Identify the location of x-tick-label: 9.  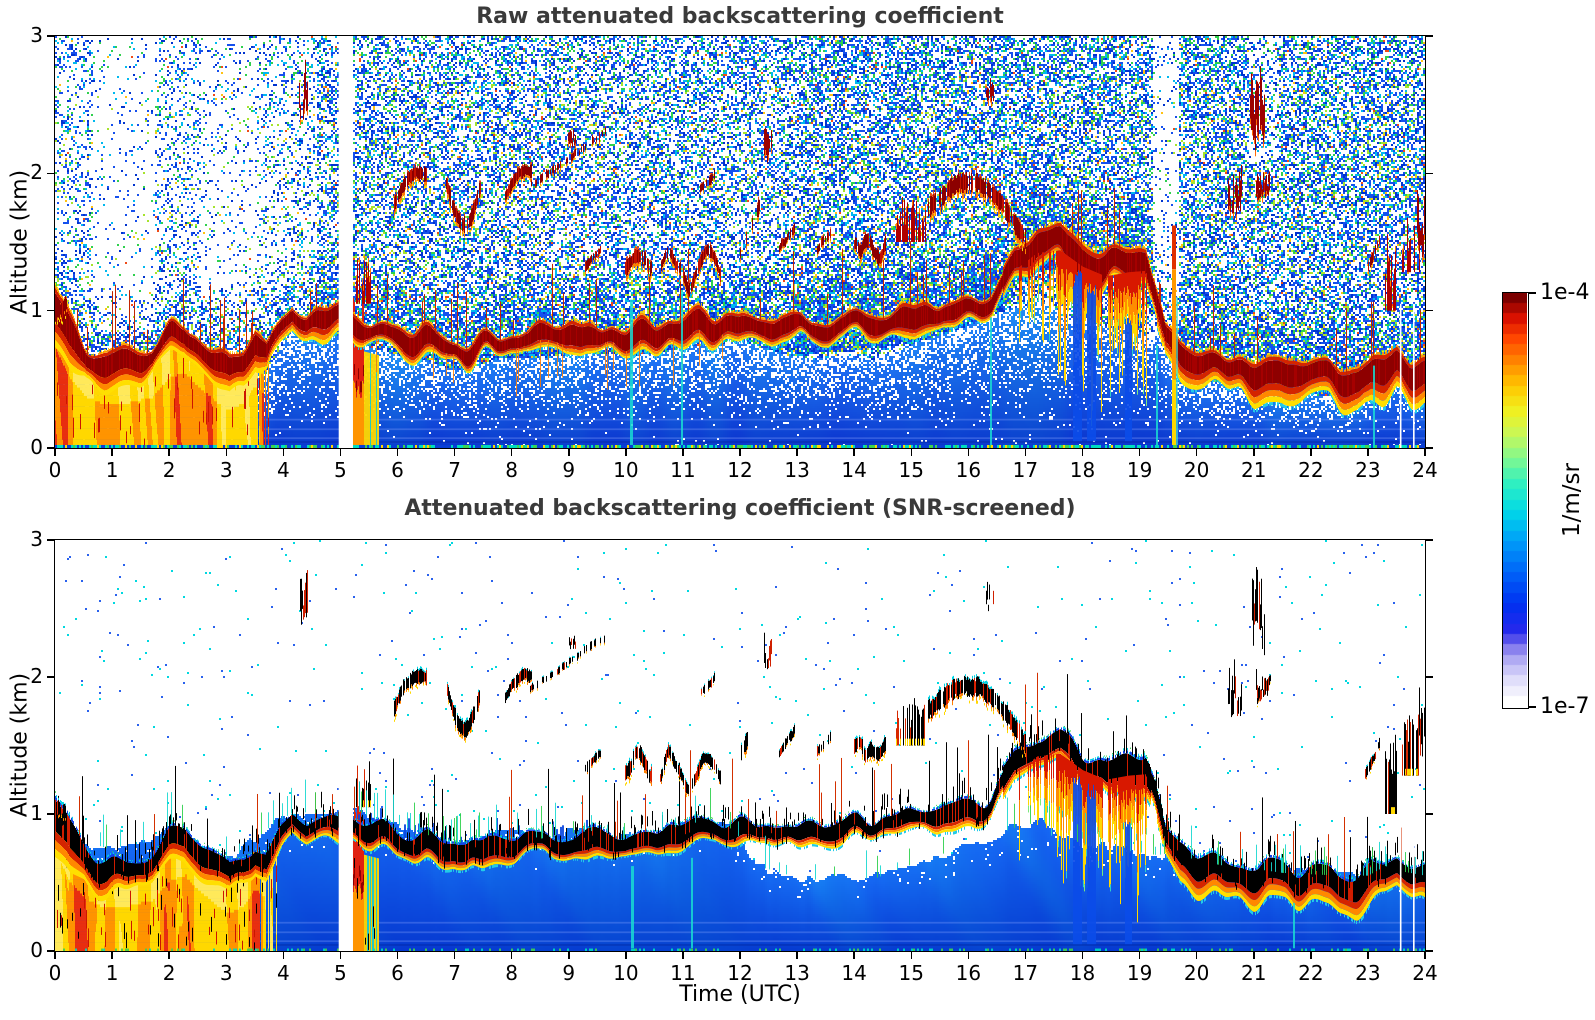
(569, 973).